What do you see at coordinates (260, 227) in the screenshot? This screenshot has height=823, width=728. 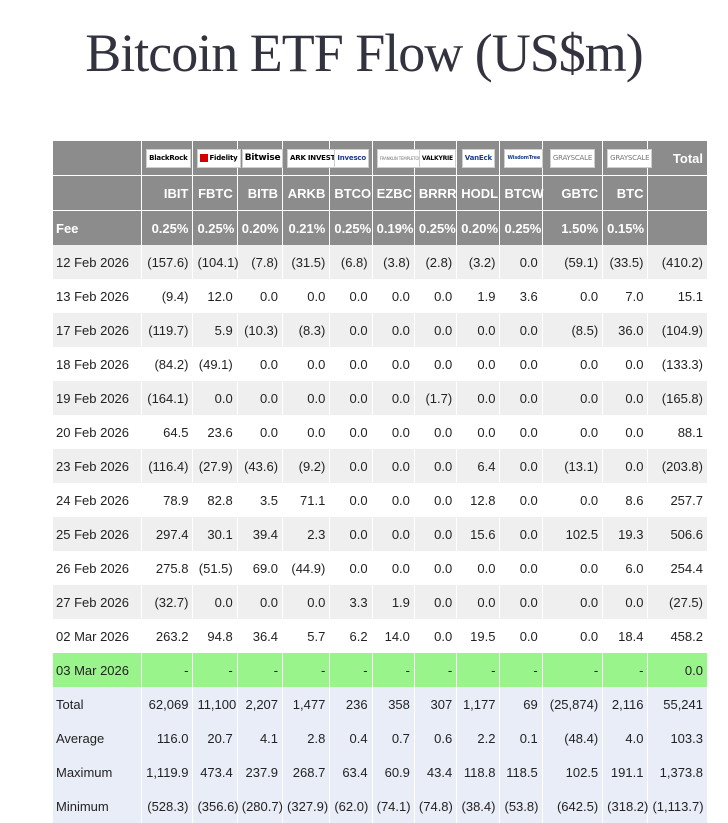 I see `fee-value: 0.20%` at bounding box center [260, 227].